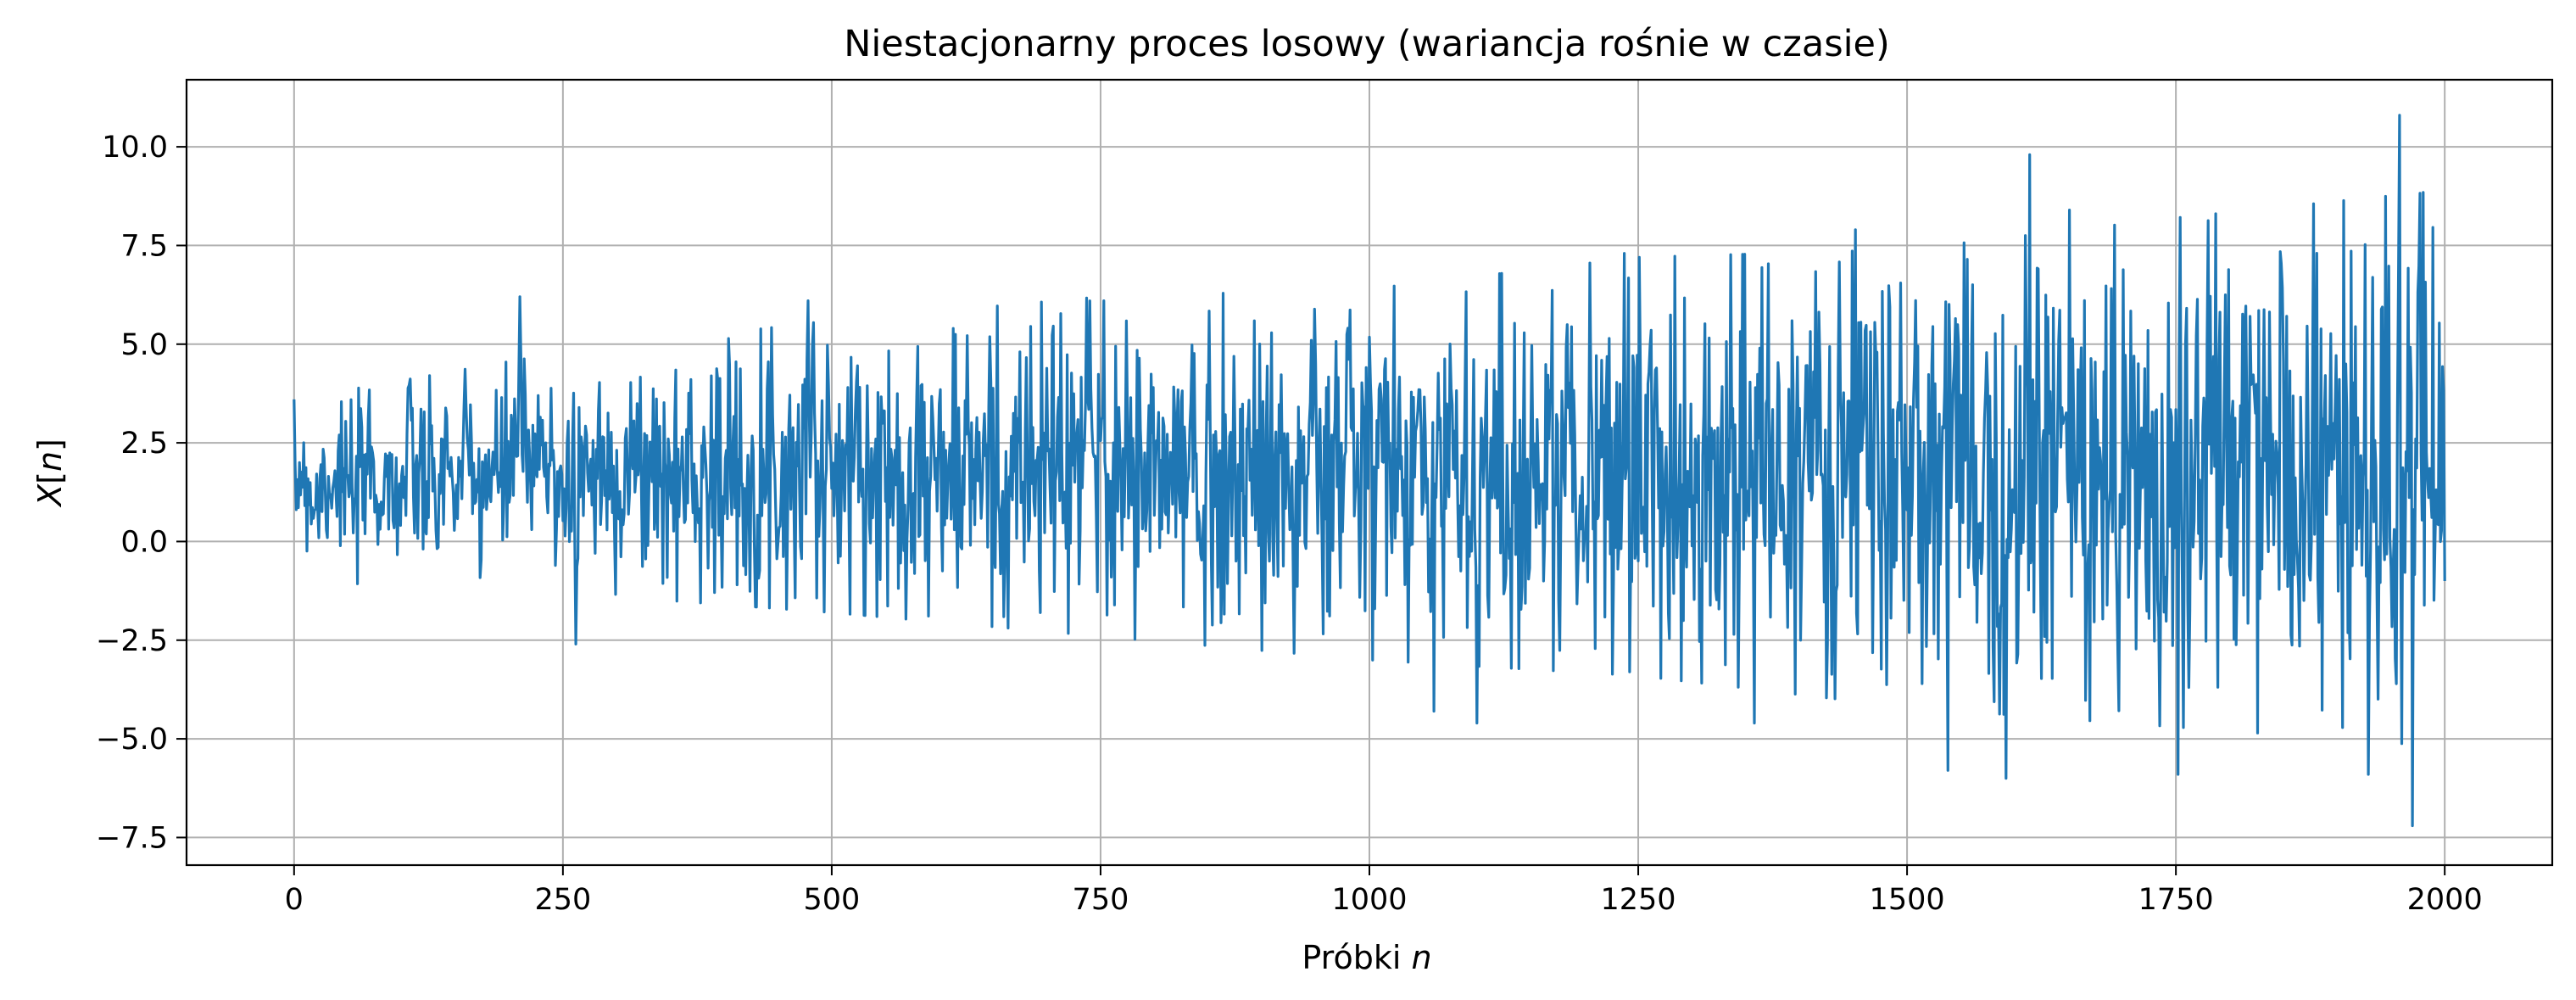  What do you see at coordinates (135, 148) in the screenshot?
I see `y-tick-label: 10.0` at bounding box center [135, 148].